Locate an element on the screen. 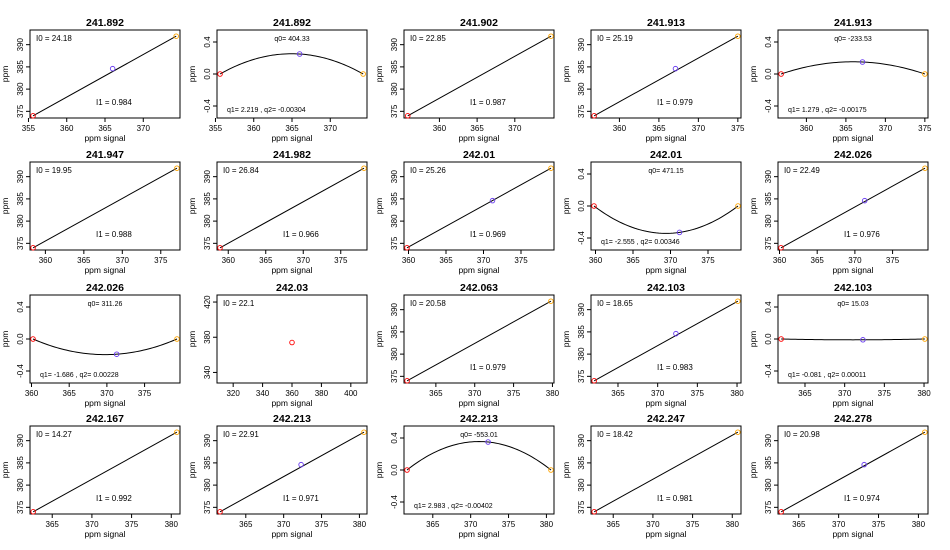 This screenshot has height=550, width=950. y-tick-label: 420 is located at coordinates (207, 302).